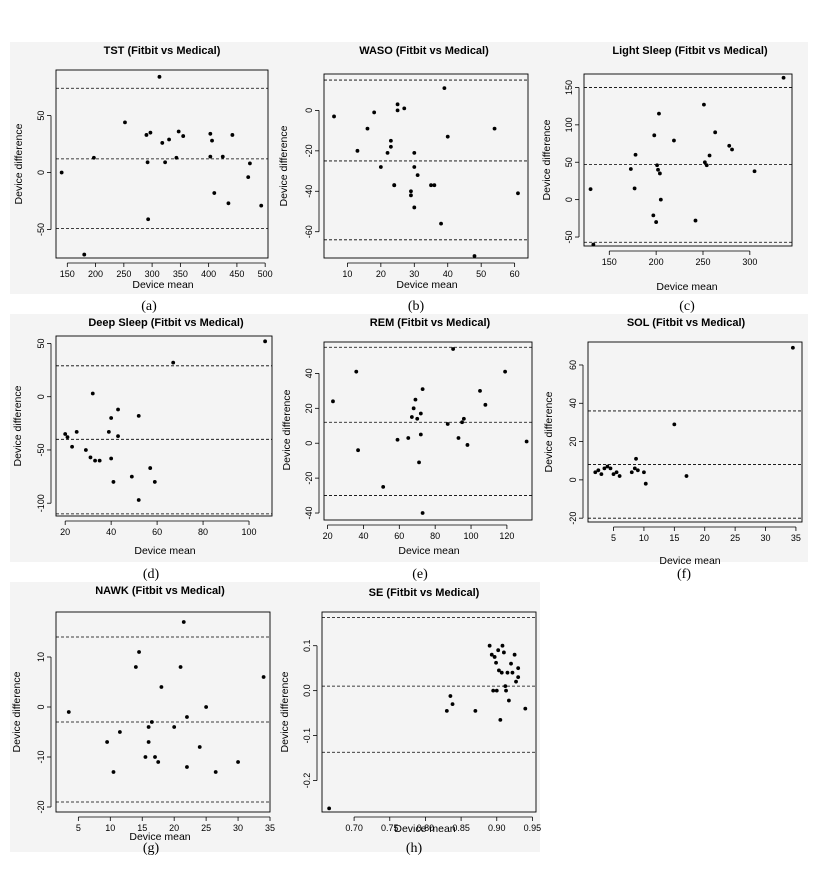  I want to click on y-tick-label: -40, so click(309, 191).